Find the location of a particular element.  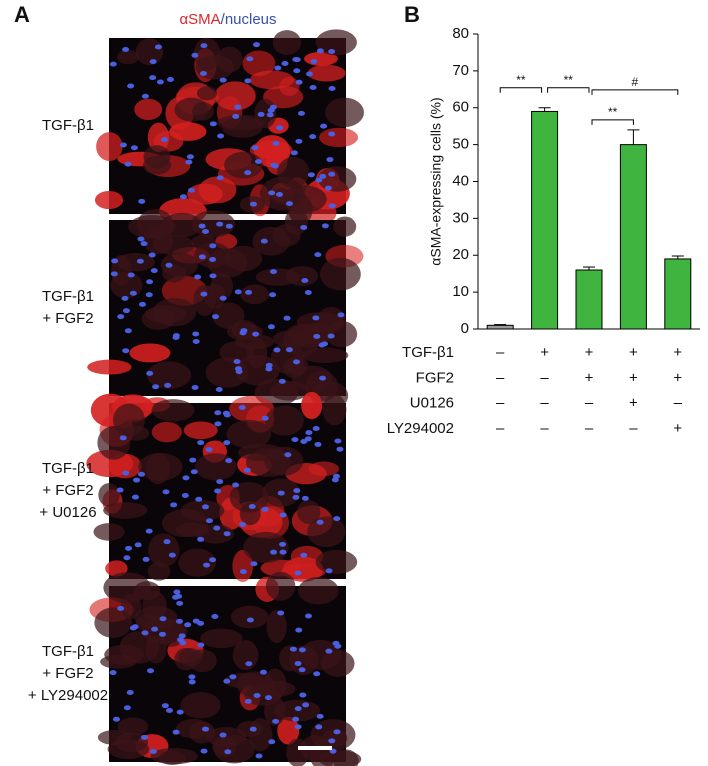

y-tick-label: 10 is located at coordinates (460, 291).